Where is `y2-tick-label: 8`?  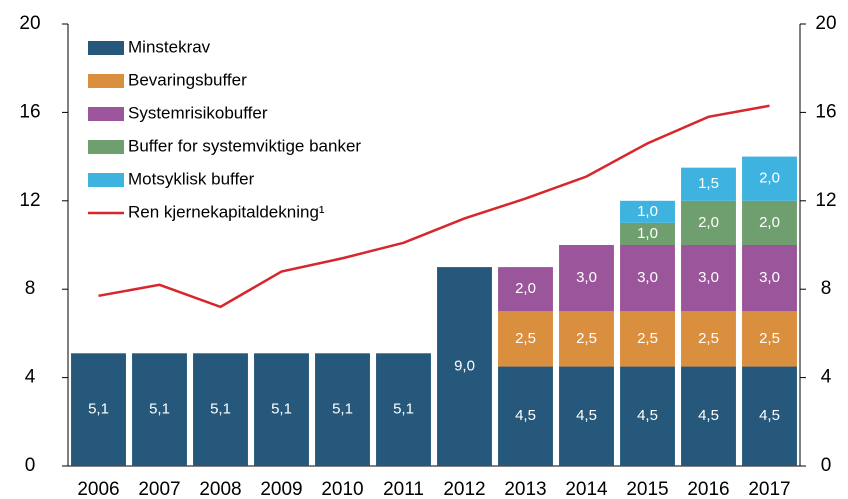 y2-tick-label: 8 is located at coordinates (826, 288).